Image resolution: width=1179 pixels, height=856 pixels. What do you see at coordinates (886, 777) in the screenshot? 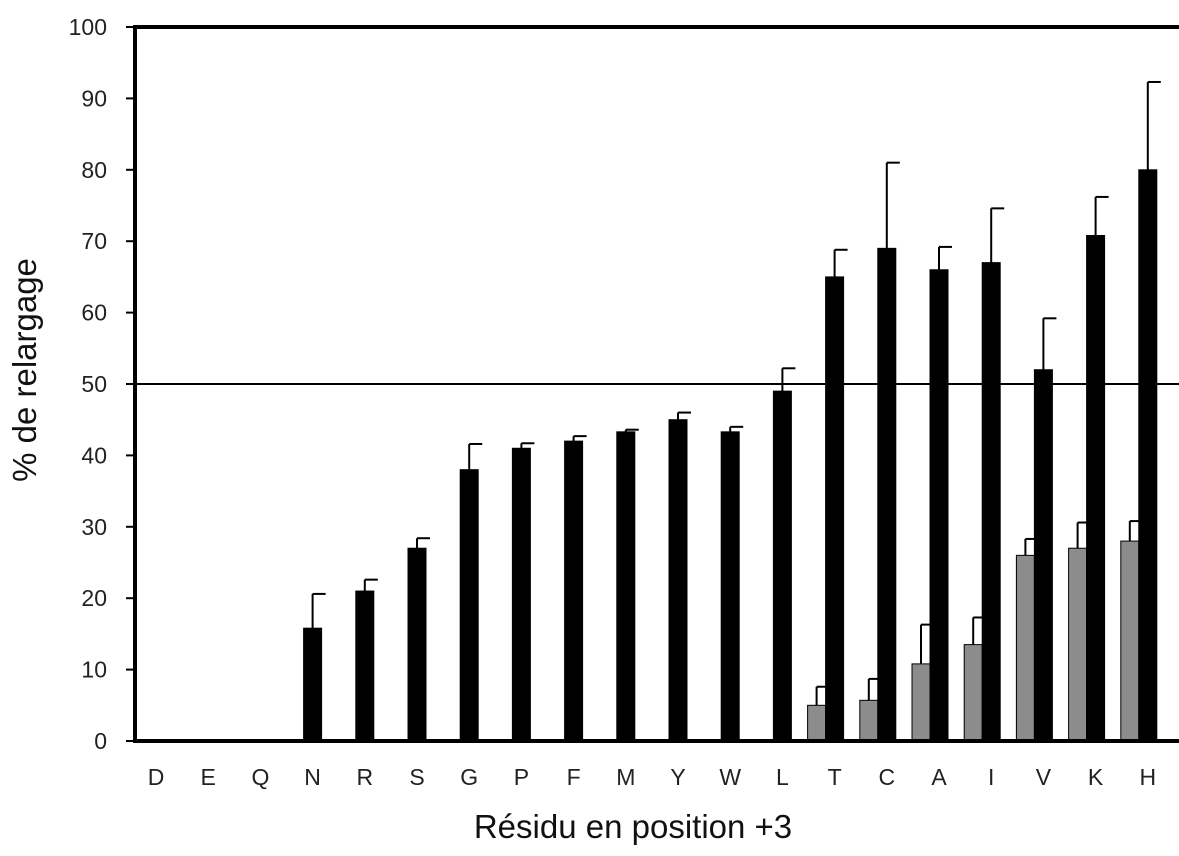
I see `x-tick-label-C: C` at bounding box center [886, 777].